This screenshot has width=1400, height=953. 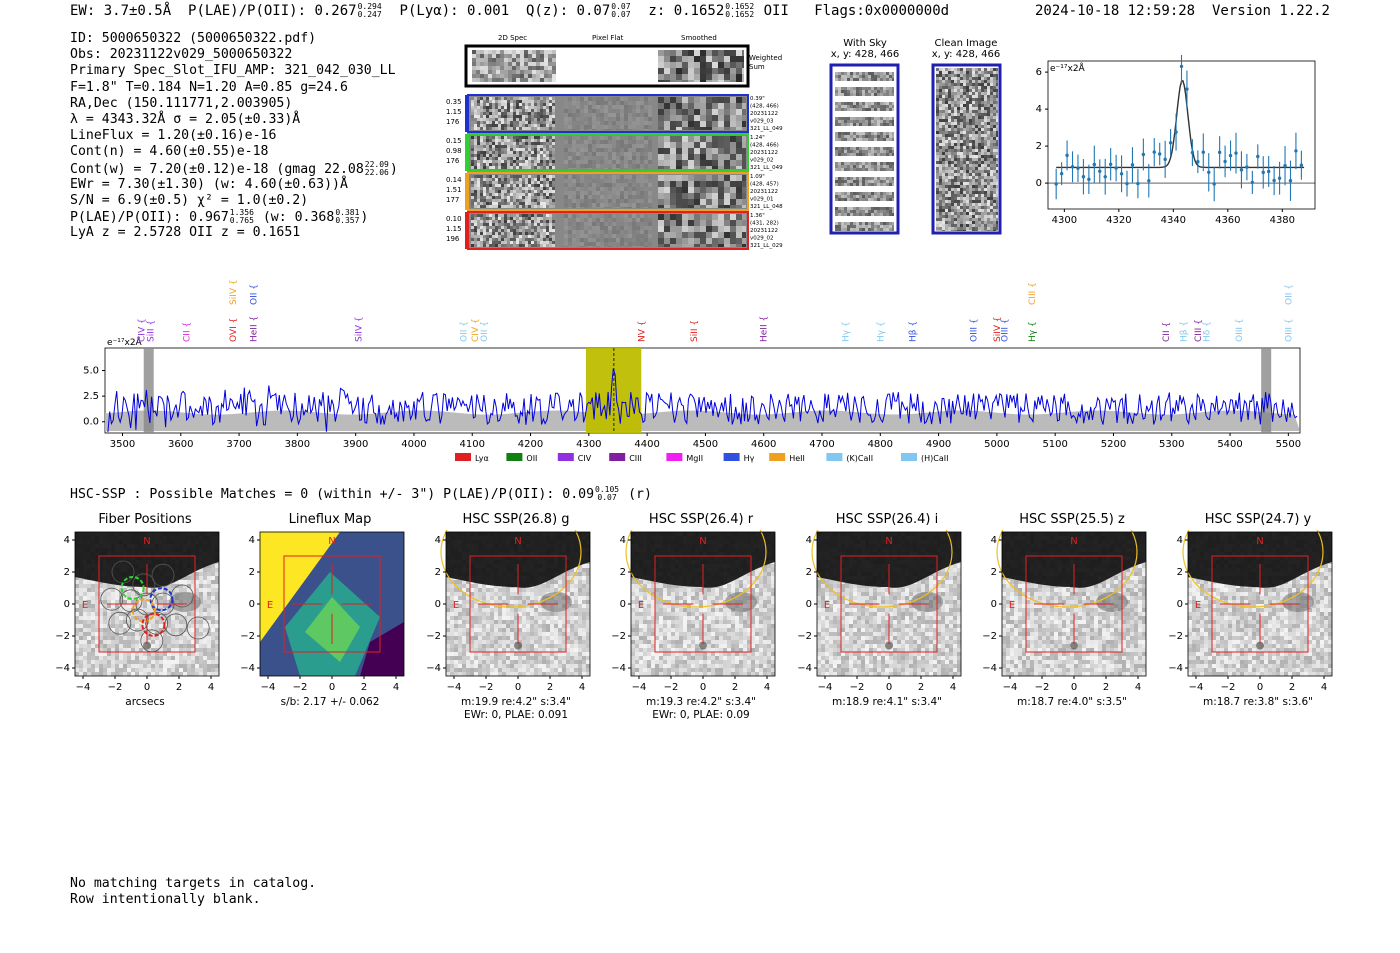 I want to click on line-marker-label: OVI {, so click(x=234, y=330).